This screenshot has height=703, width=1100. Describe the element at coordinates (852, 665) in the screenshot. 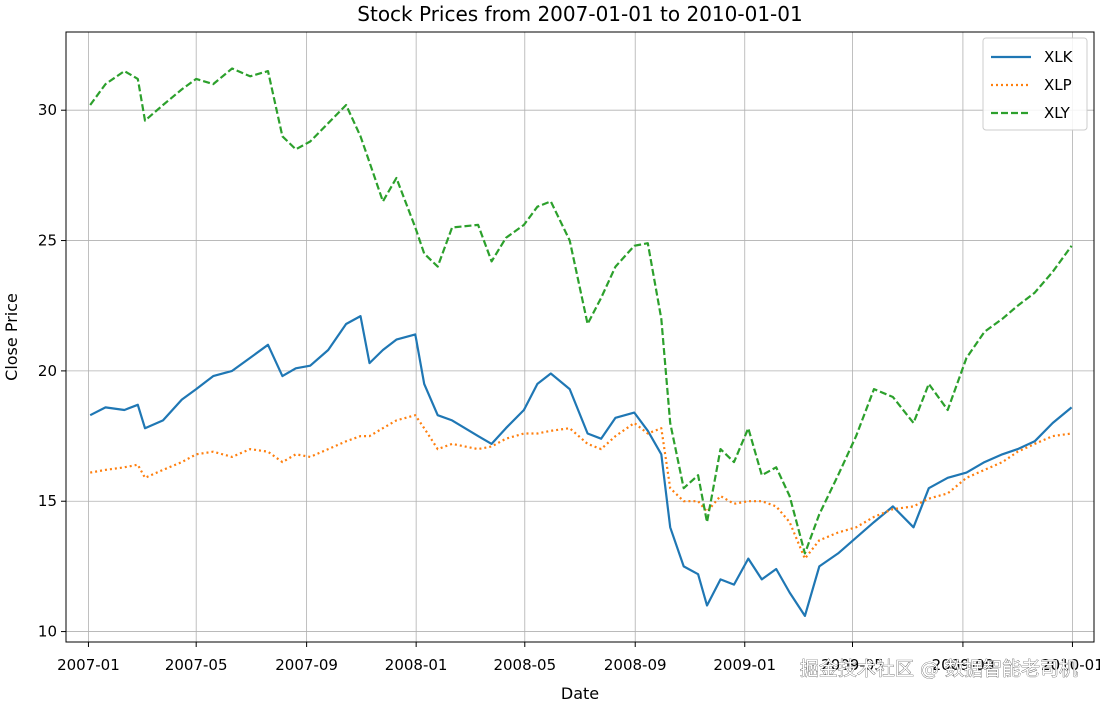

I see `x-tick-label-2009-05: 2009-05` at that location.